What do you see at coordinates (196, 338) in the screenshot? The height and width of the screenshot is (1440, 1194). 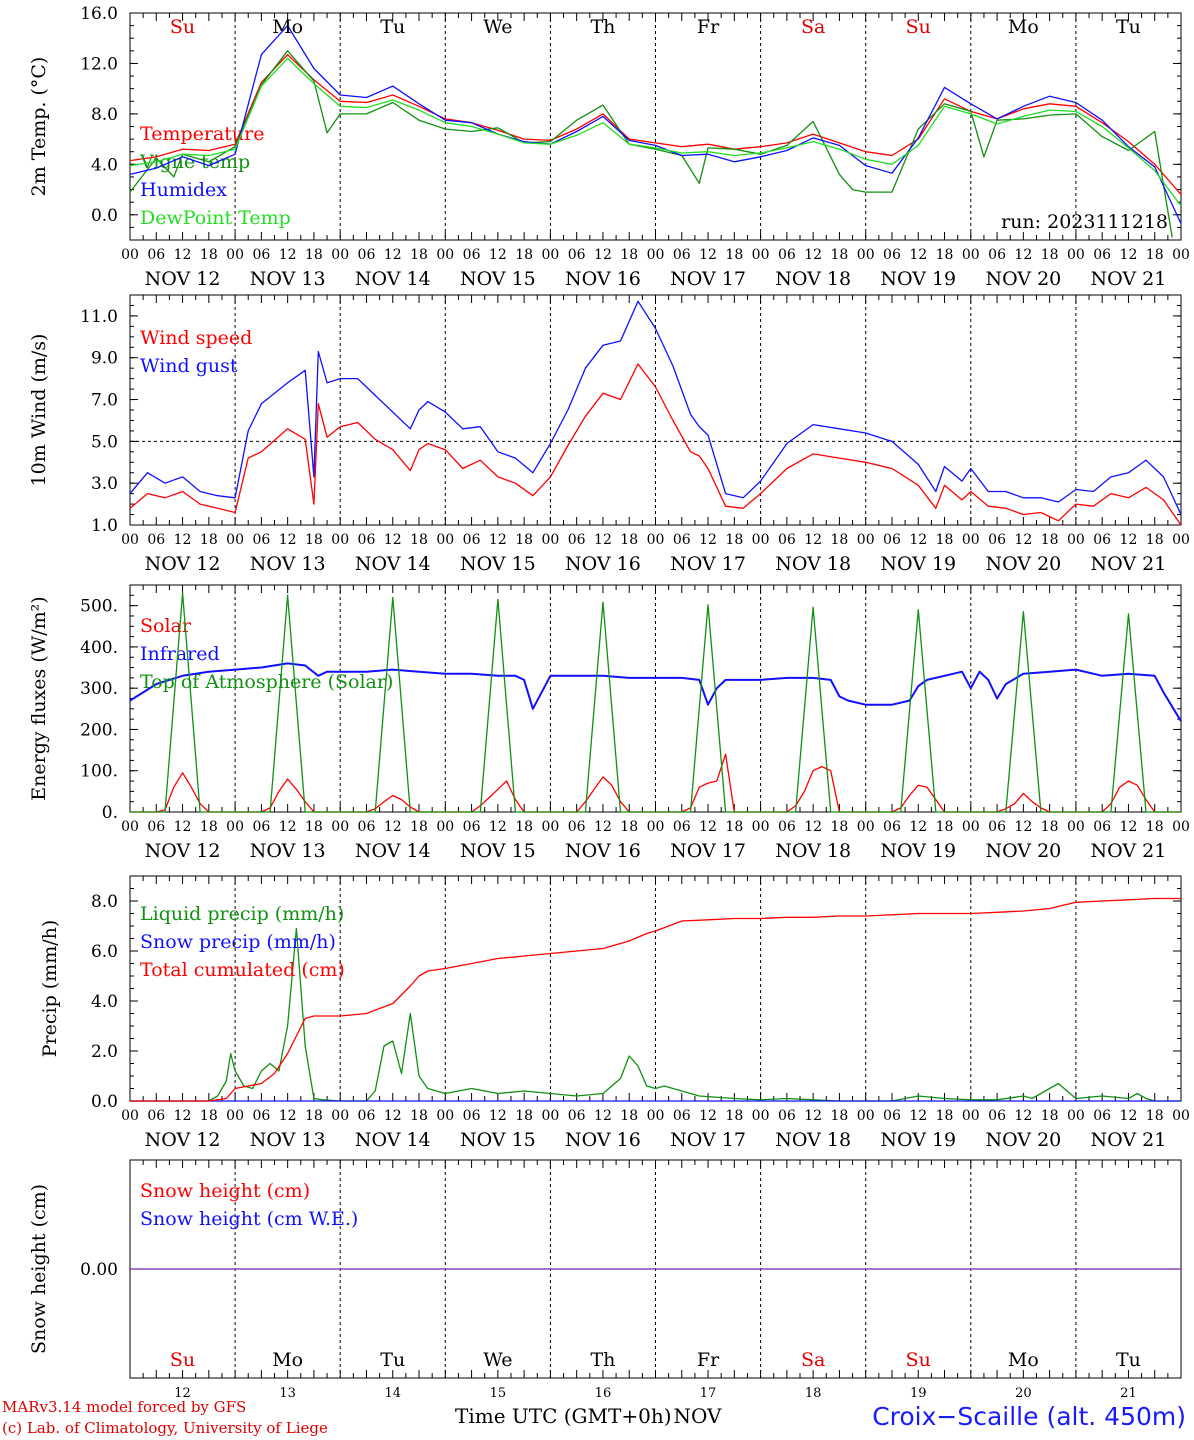 I see `legend-entry: Wind speed` at bounding box center [196, 338].